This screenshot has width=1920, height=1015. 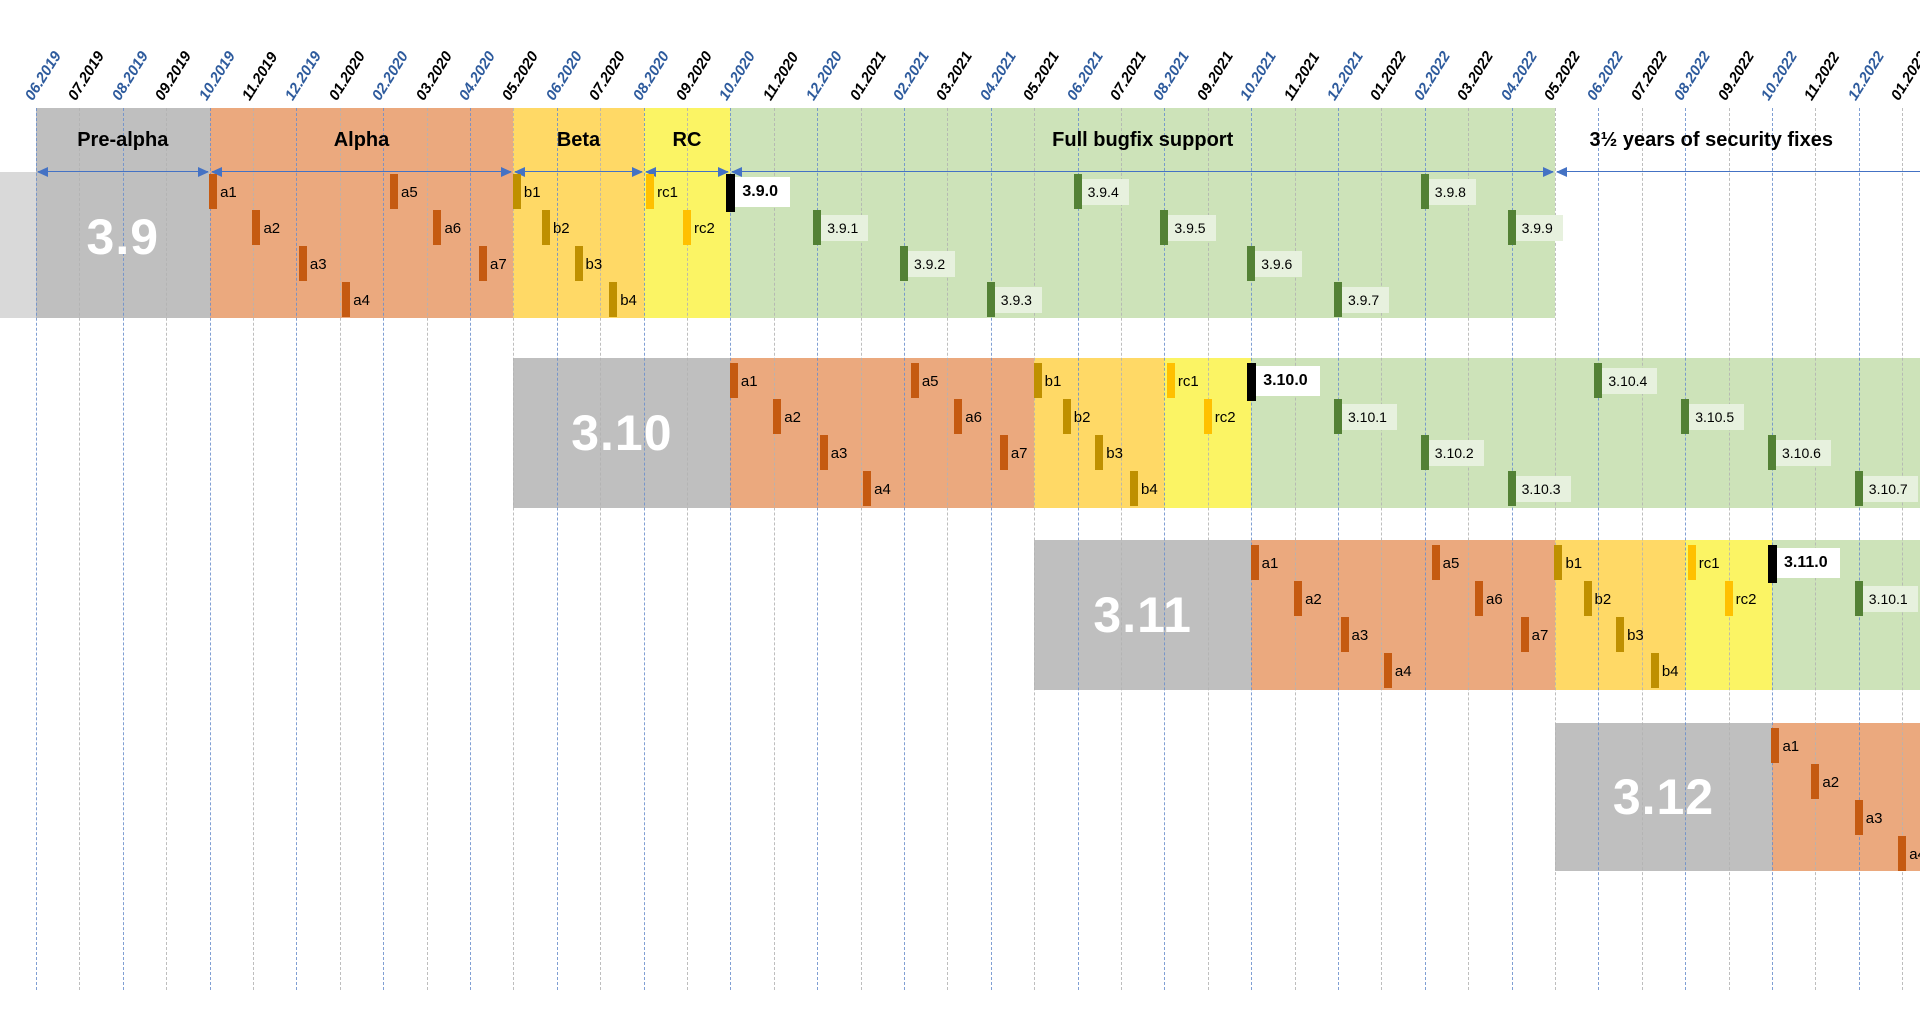 What do you see at coordinates (1207, 416) in the screenshot?
I see `marker-bar-3.10-rc2` at bounding box center [1207, 416].